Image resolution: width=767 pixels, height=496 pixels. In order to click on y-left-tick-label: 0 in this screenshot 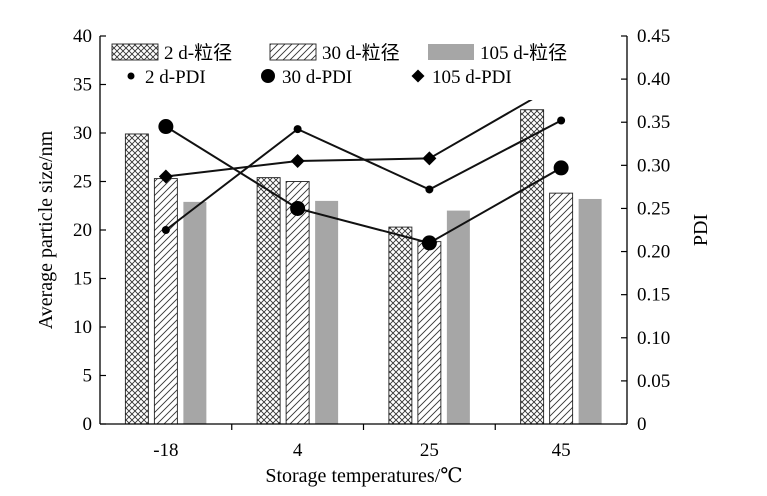, I will do `click(88, 424)`.